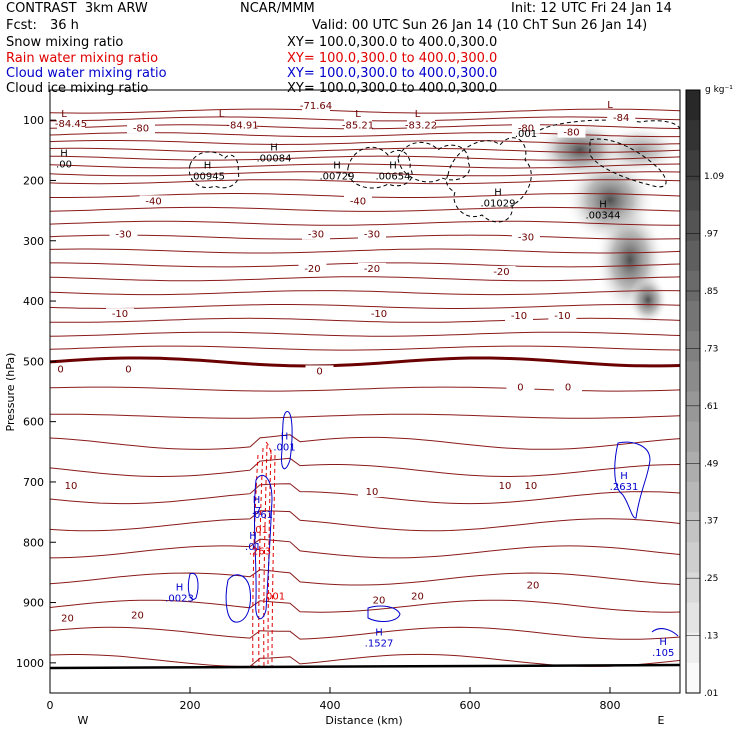 The image size is (740, 740). What do you see at coordinates (83, 720) in the screenshot?
I see `x-end-label-west: W` at bounding box center [83, 720].